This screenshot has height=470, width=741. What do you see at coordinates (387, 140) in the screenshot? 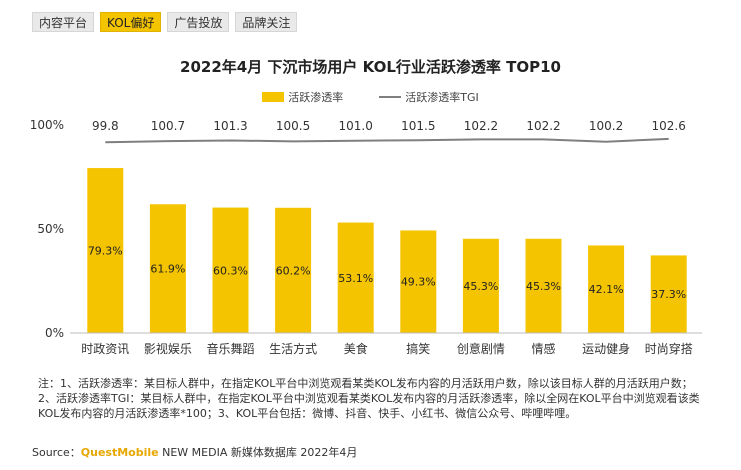
I see `tgi-series-line` at bounding box center [387, 140].